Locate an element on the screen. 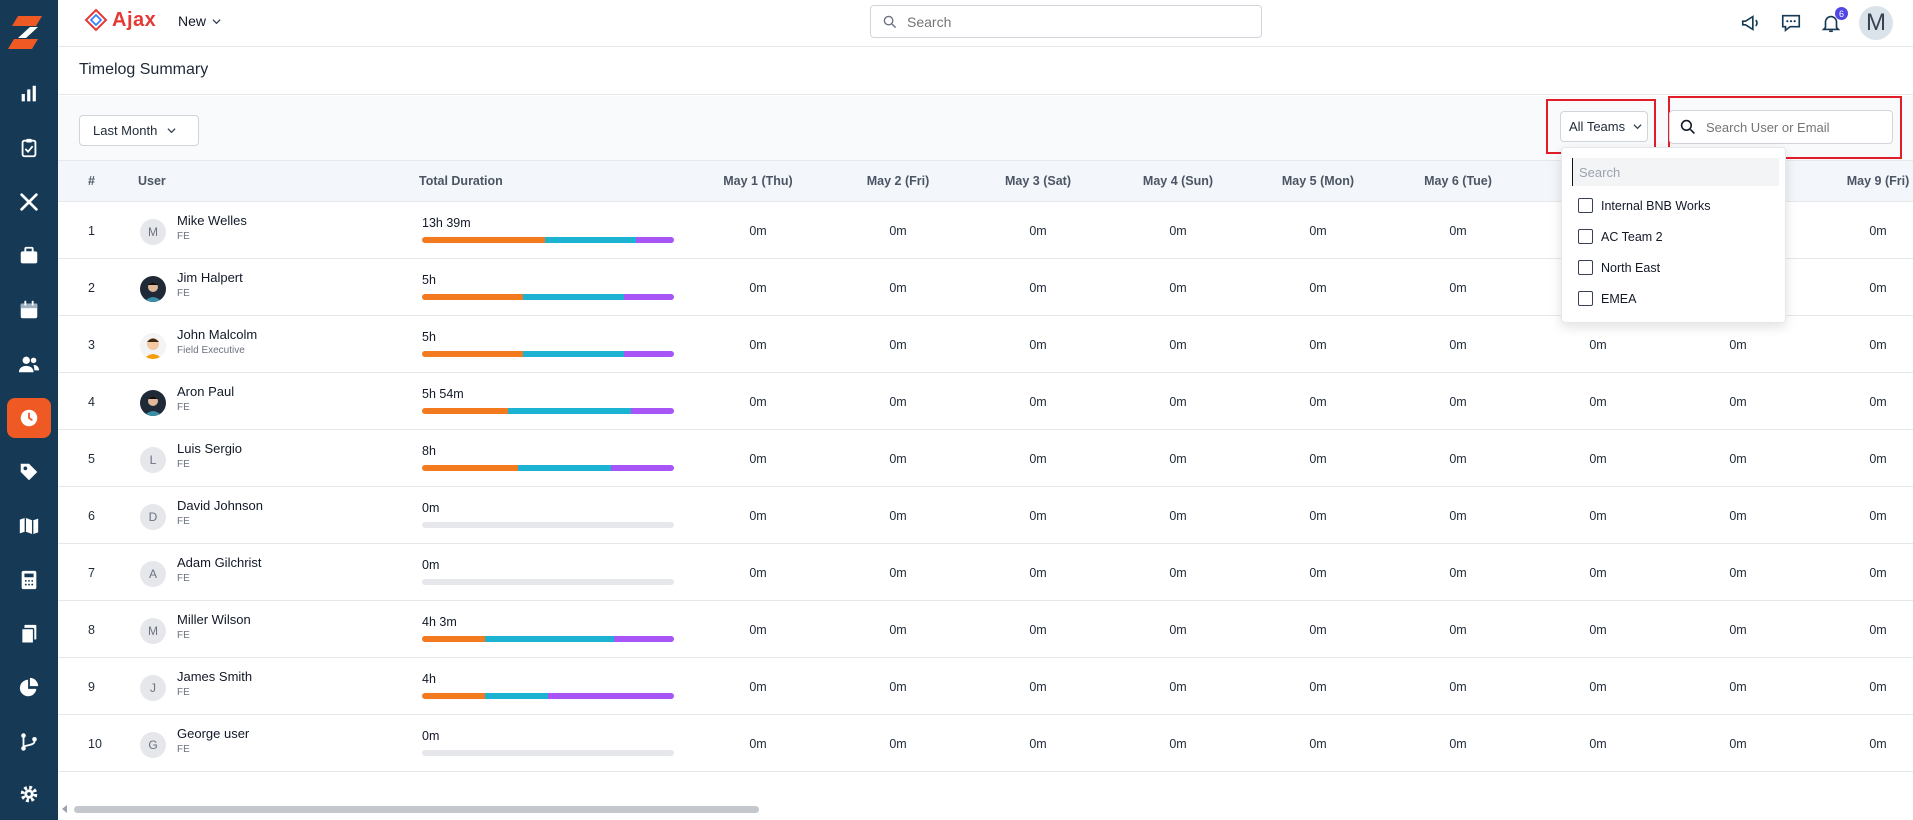 The height and width of the screenshot is (820, 1913). sidebar-item-settings is located at coordinates (29, 794).